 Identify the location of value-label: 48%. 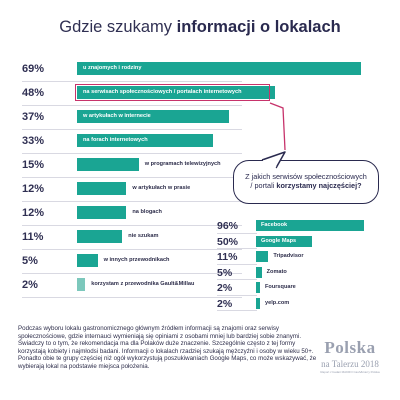
(33, 93).